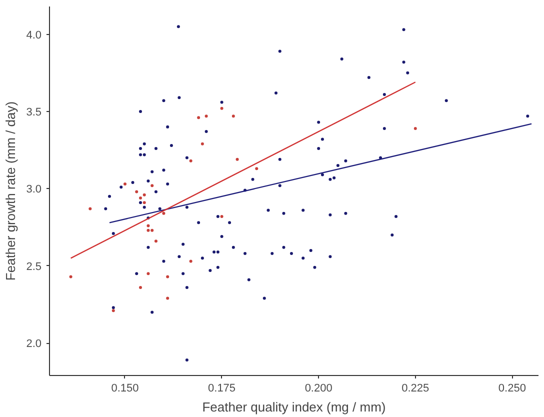  I want to click on y-tick-label: 4.0, so click(34, 35).